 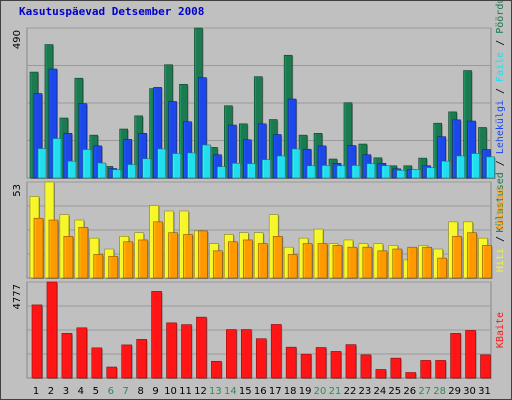 What do you see at coordinates (305, 391) in the screenshot?
I see `day-label-19: 19` at bounding box center [305, 391].